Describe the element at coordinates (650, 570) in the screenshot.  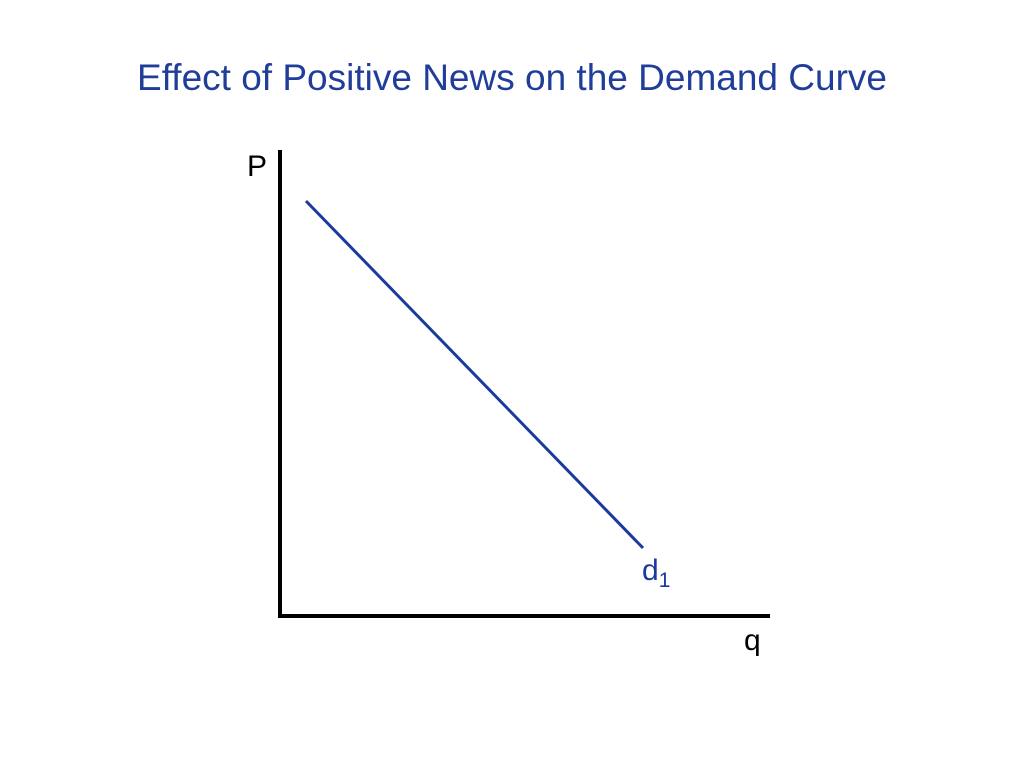
I see `curve-label-main: d` at that location.